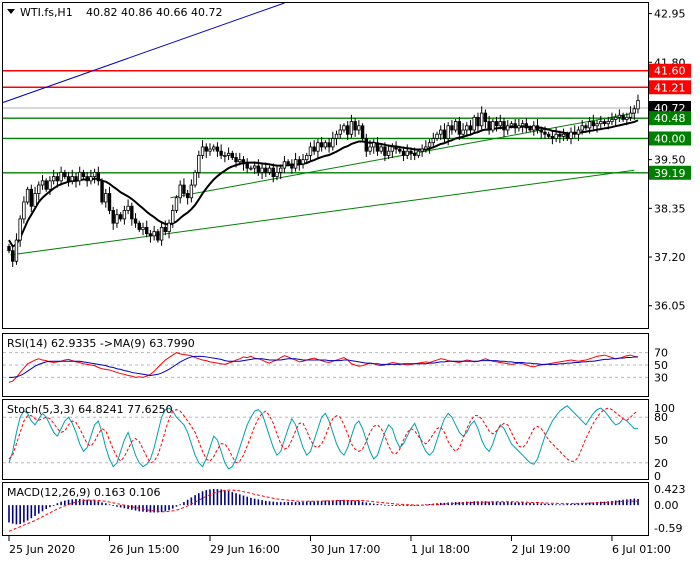 This screenshot has width=700, height=564. I want to click on stoch-lines, so click(323, 437).